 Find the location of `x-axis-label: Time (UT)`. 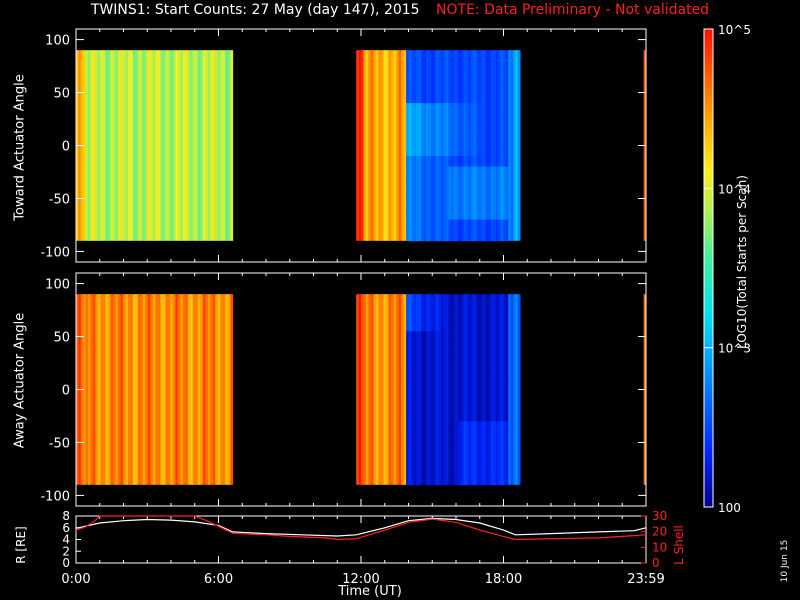

x-axis-label: Time (UT) is located at coordinates (370, 591).